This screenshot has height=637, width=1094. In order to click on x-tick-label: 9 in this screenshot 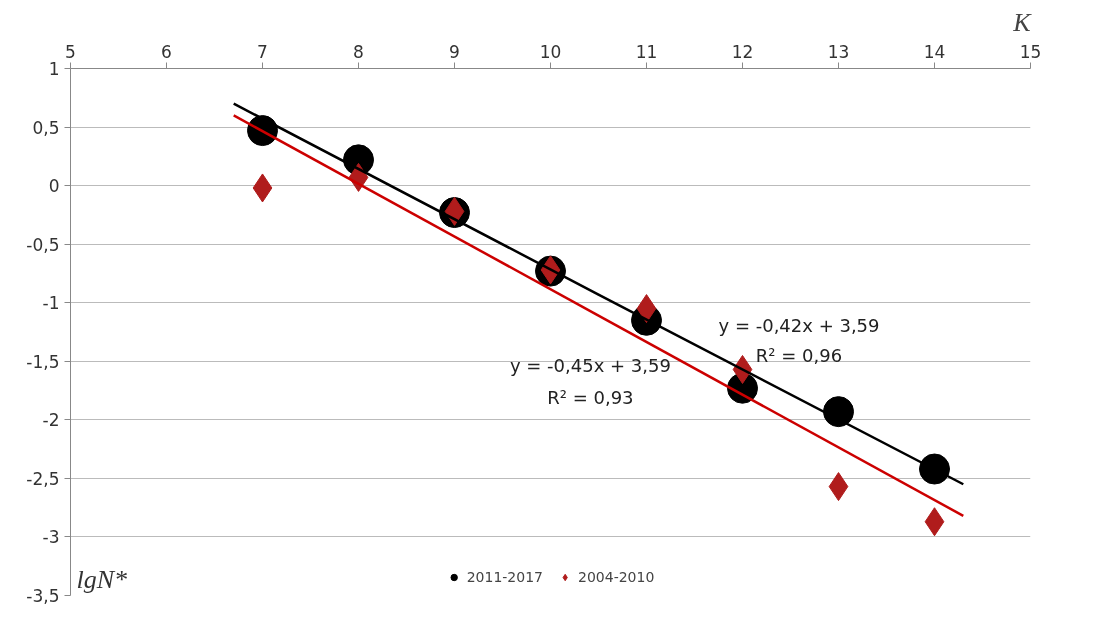, I will do `click(454, 51)`.